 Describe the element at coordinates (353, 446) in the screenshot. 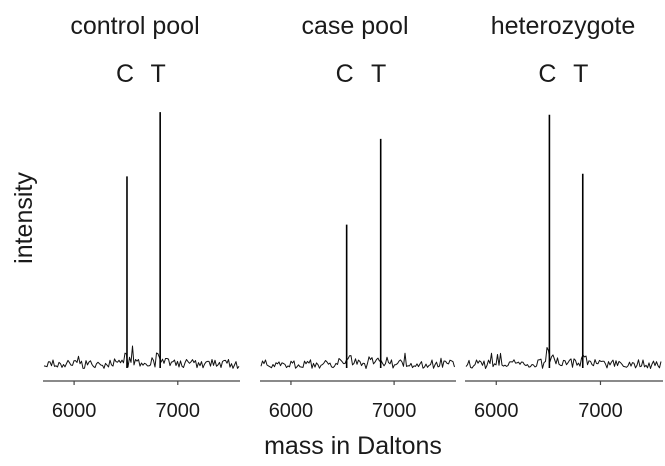

I see `x-axis-label: mass in Daltons` at that location.